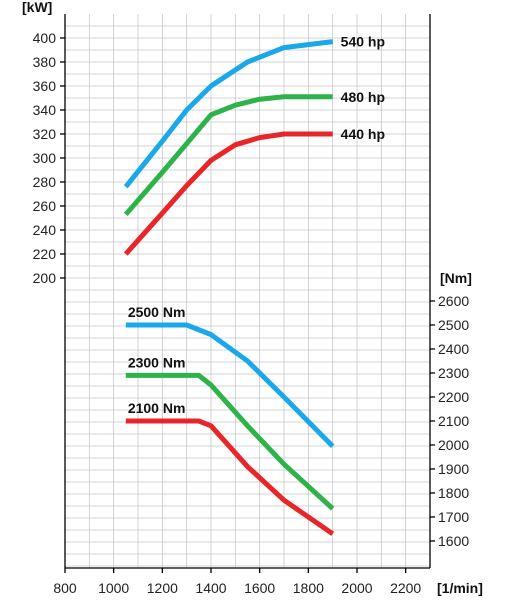 This screenshot has height=600, width=512. What do you see at coordinates (363, 42) in the screenshot?
I see `power-curve-label: 540 hp` at bounding box center [363, 42].